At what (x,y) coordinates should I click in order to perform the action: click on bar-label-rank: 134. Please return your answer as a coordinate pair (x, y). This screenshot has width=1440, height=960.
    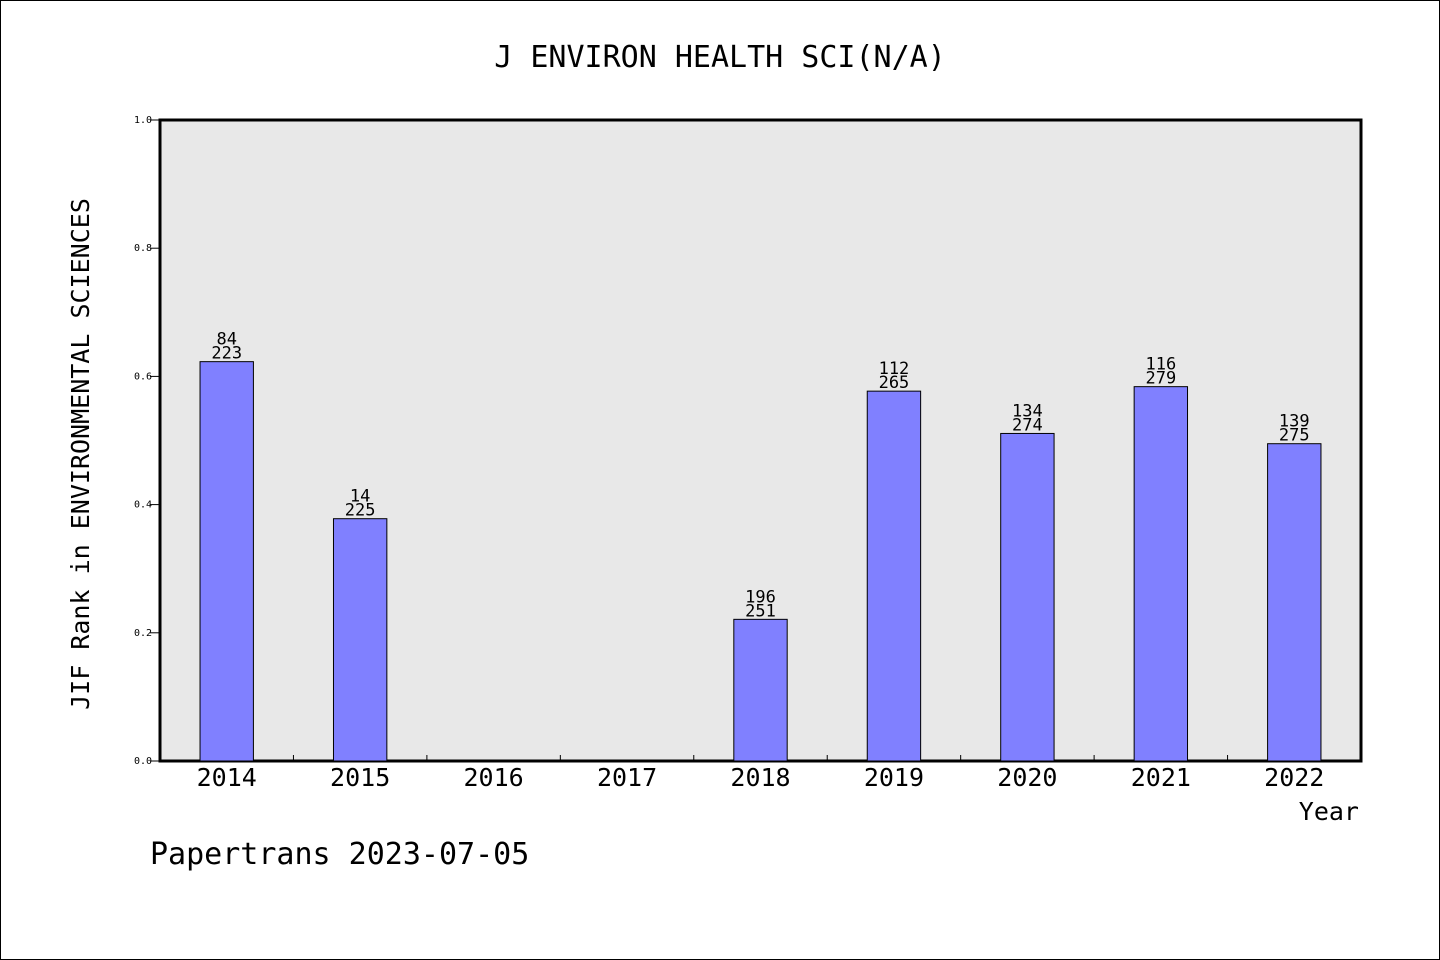
    Looking at the image, I should click on (1027, 411).